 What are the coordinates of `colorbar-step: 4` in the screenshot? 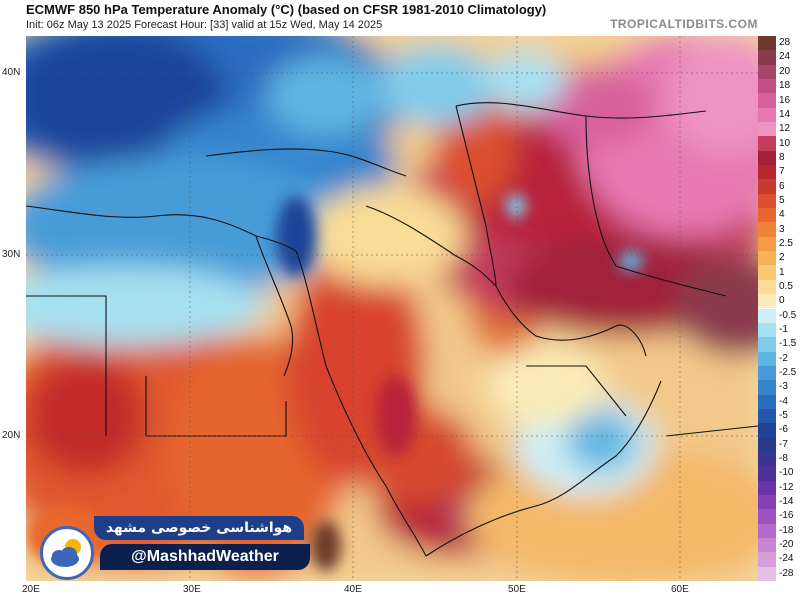 It's located at (779, 215).